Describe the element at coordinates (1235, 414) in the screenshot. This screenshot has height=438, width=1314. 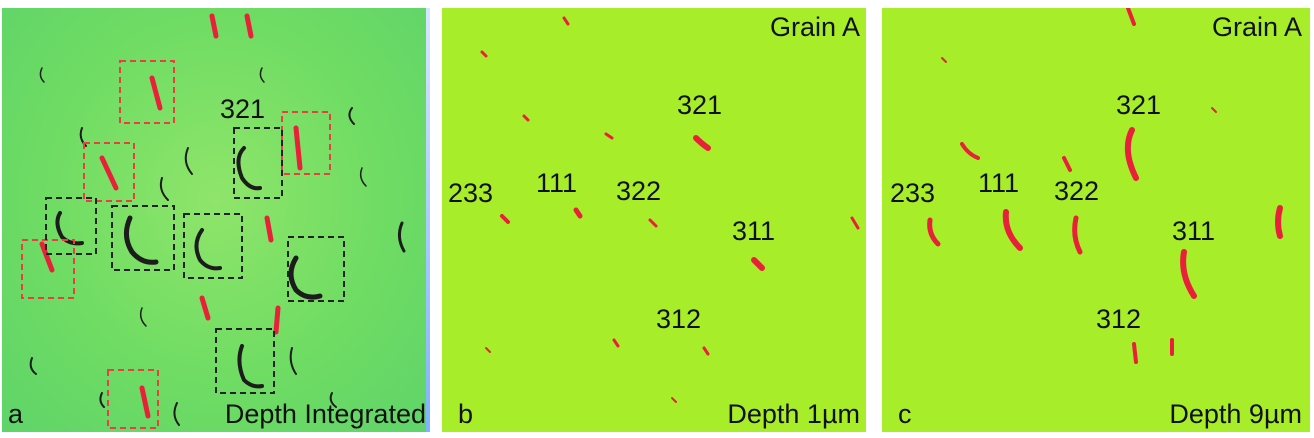
I see `panel-caption: Depth 9µm` at that location.